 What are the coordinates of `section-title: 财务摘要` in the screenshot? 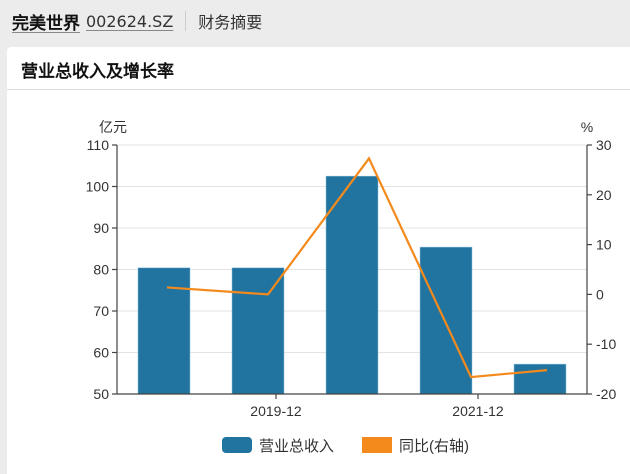 It's located at (230, 22).